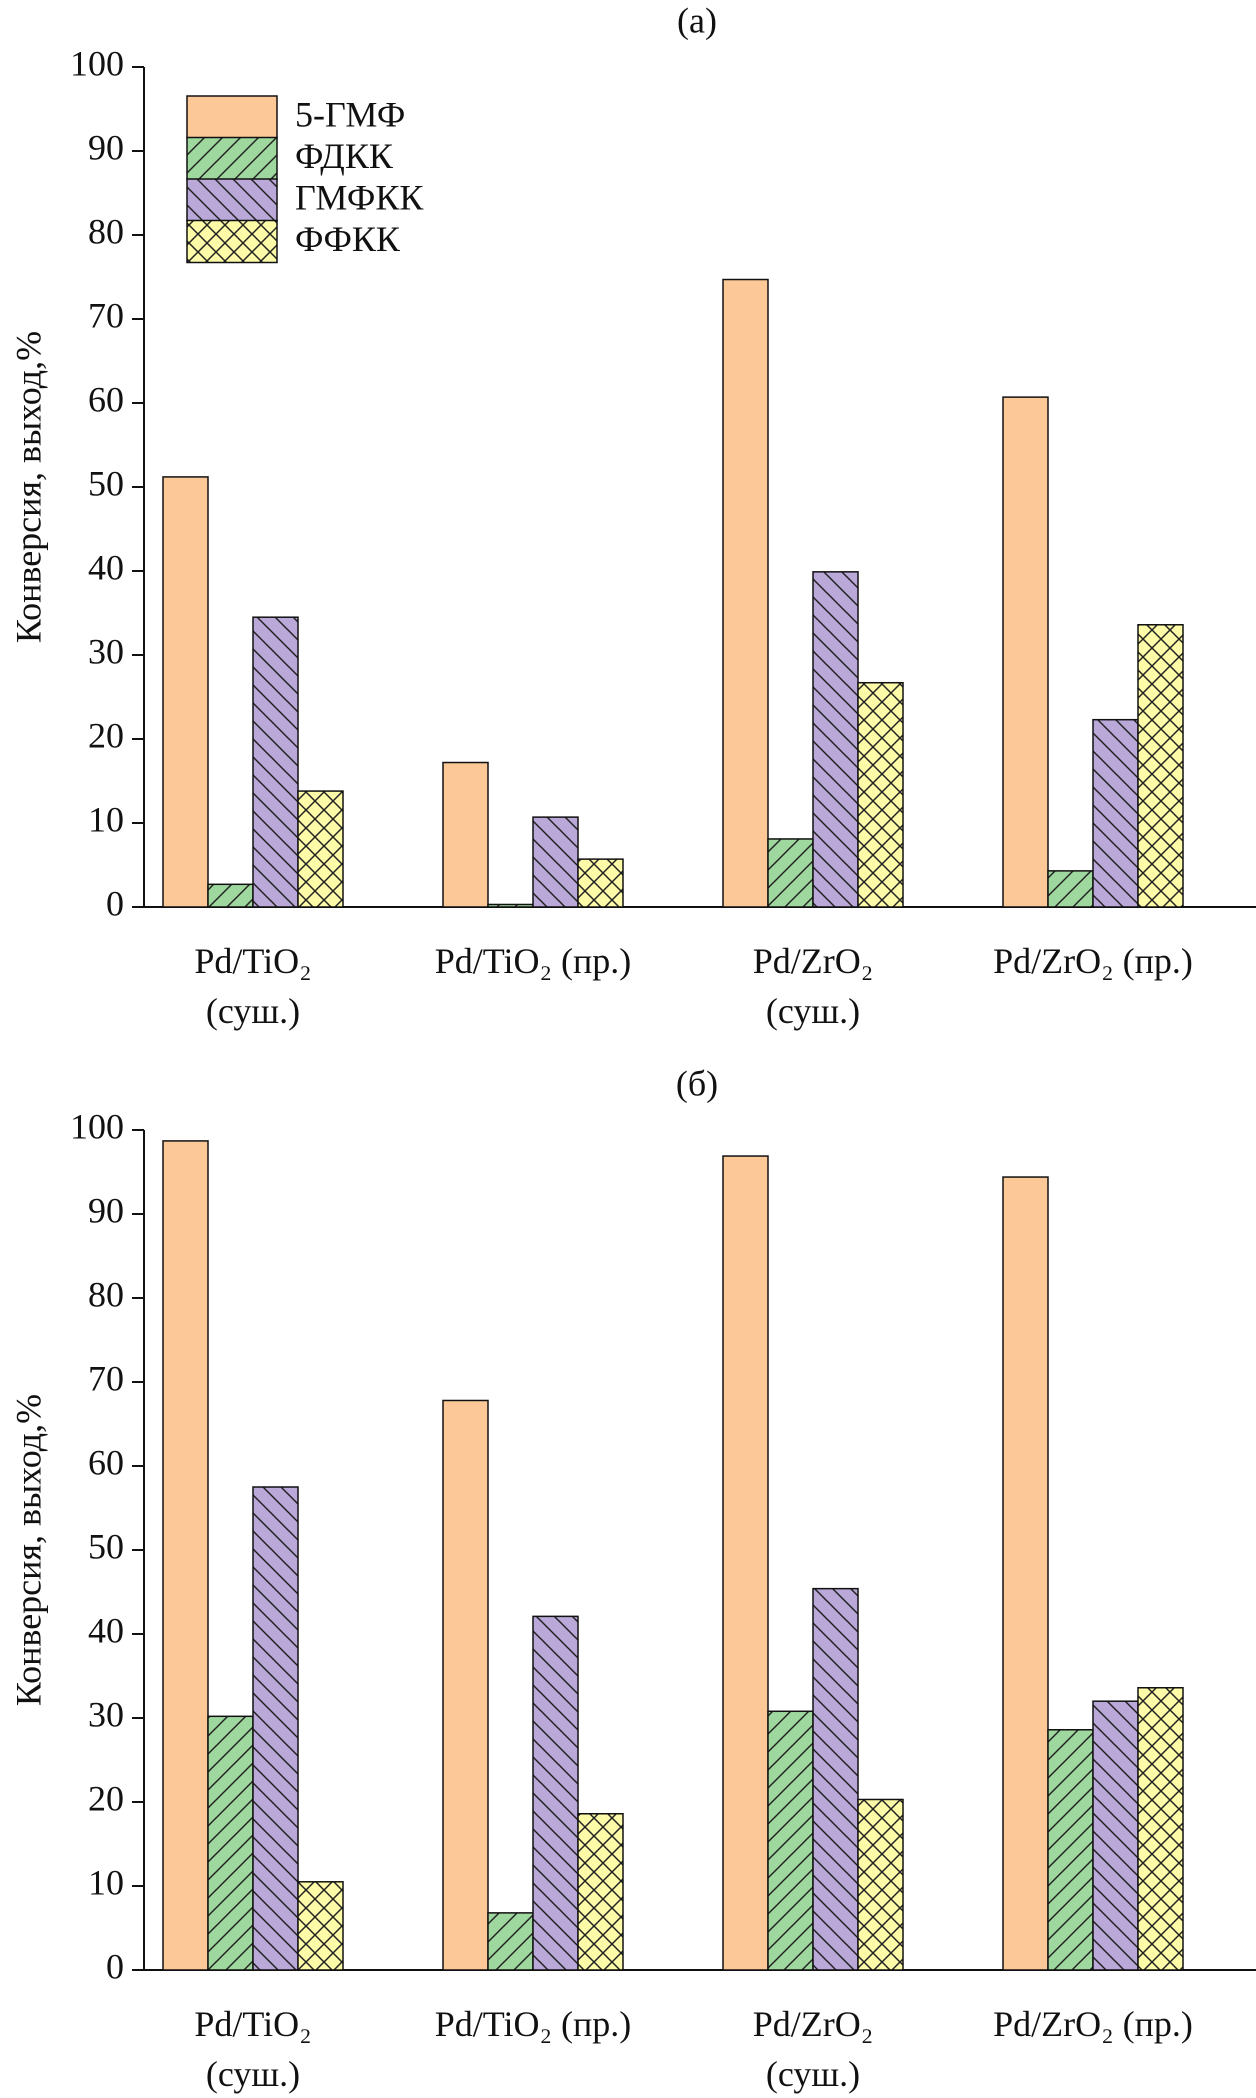  What do you see at coordinates (359, 197) in the screenshot?
I see `legend-label: ГМФКК` at bounding box center [359, 197].